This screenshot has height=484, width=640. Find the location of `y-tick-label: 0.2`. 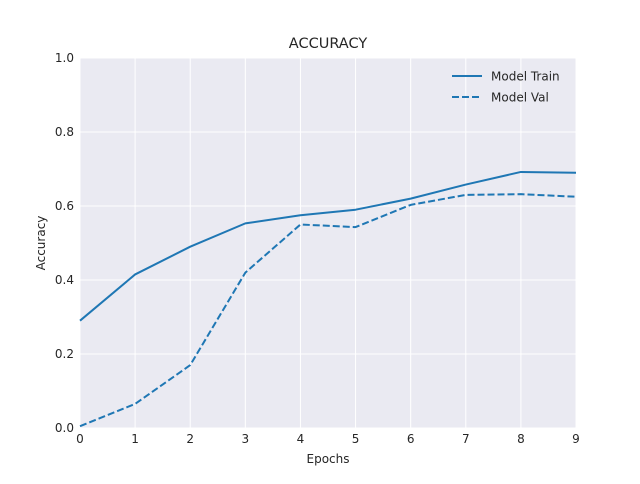

y-tick-label: 0.2 is located at coordinates (64, 354).